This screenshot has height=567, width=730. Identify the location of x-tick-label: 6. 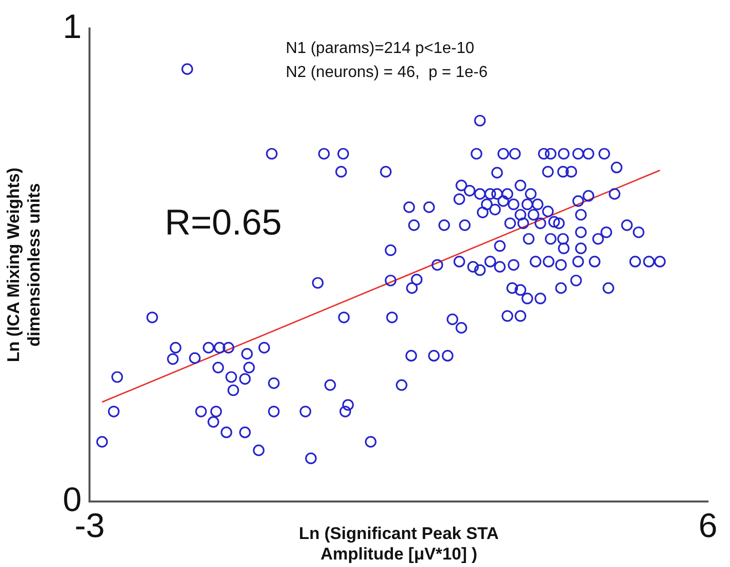
(708, 526).